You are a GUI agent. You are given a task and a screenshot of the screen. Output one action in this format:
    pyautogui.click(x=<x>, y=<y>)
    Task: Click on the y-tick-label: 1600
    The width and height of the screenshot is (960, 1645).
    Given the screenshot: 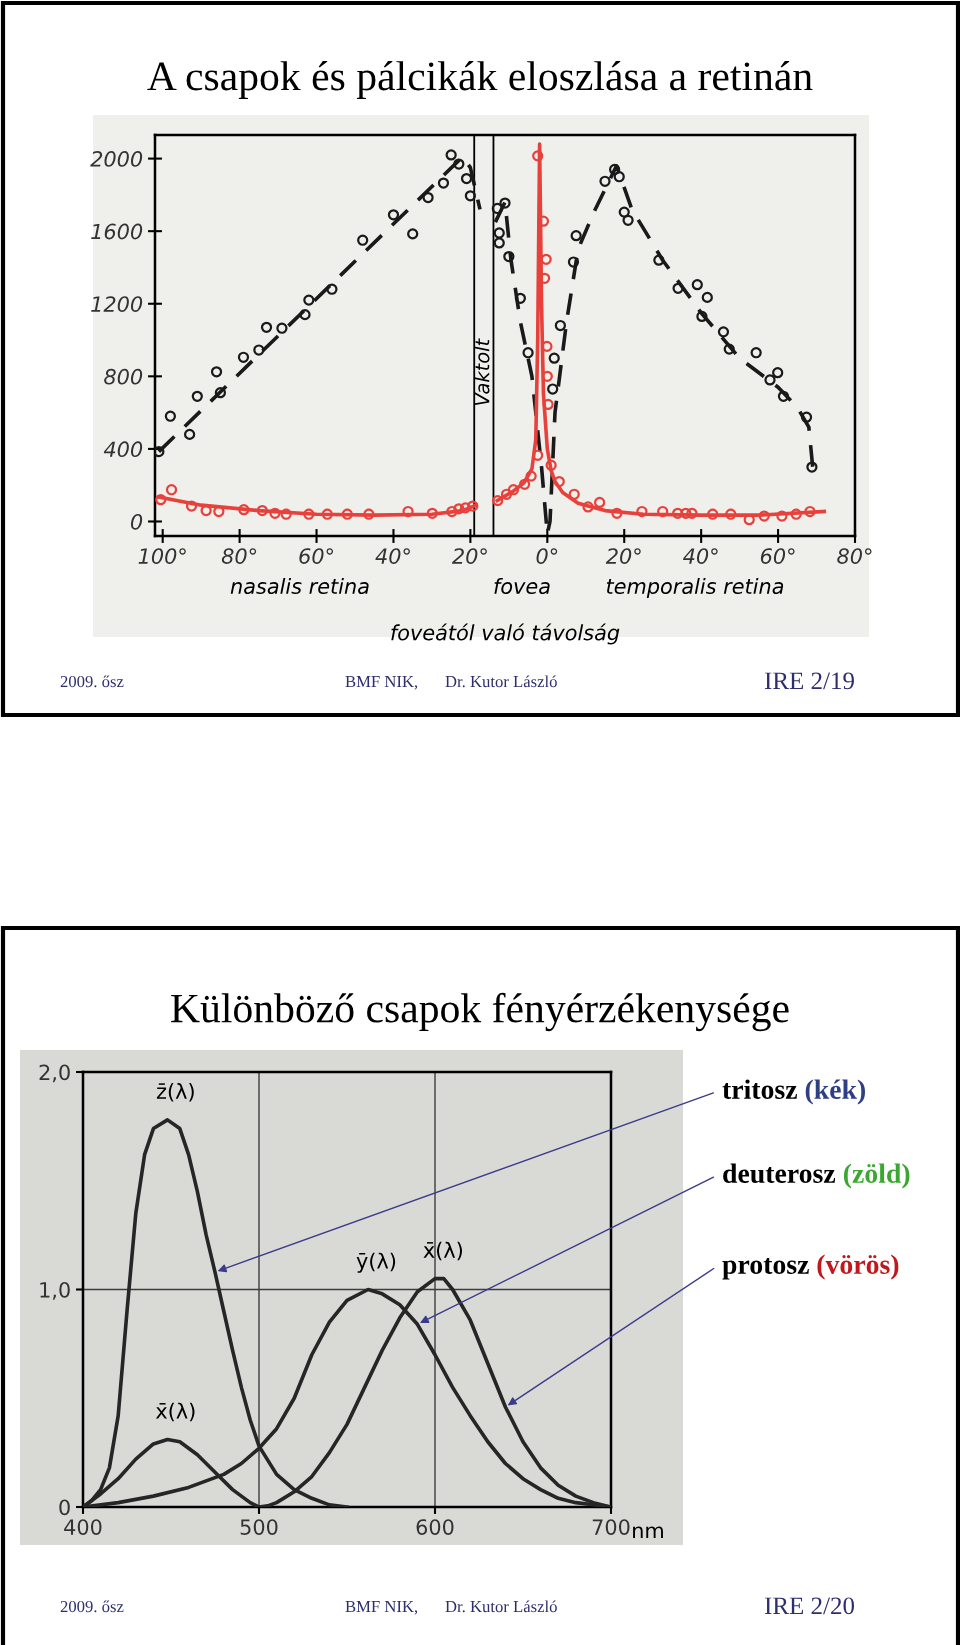 What is the action you would take?
    pyautogui.click(x=117, y=231)
    